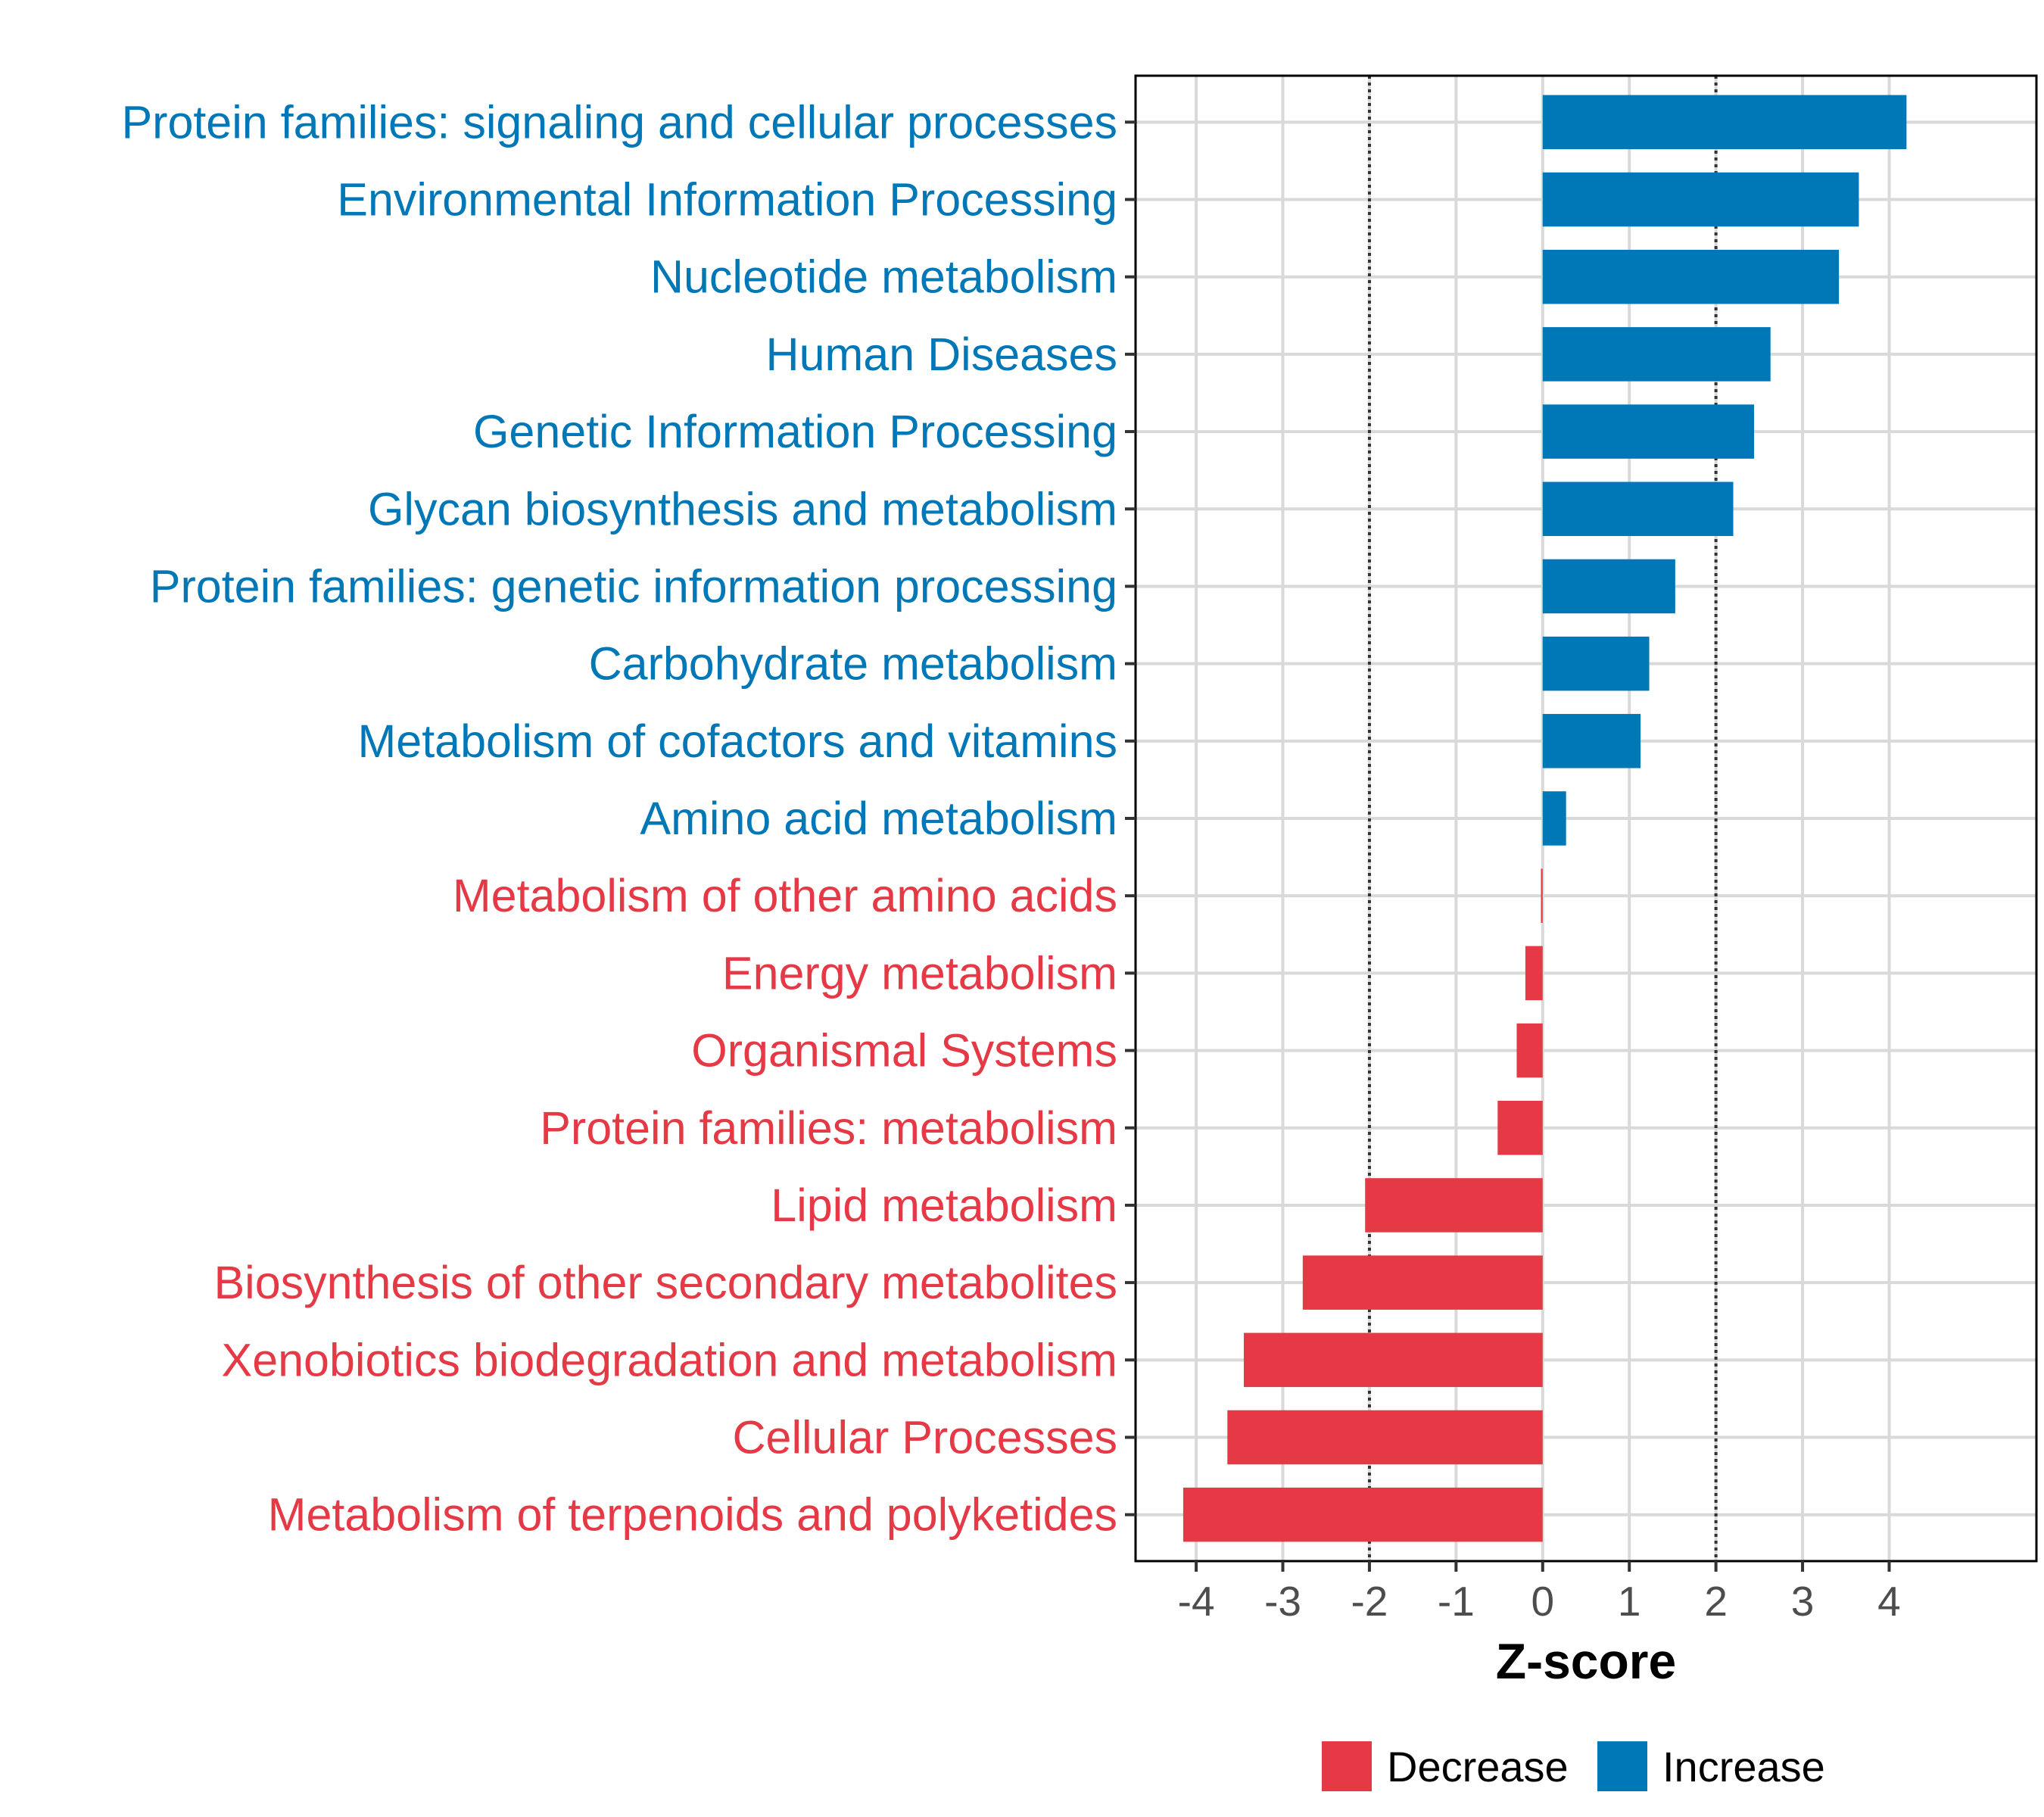 Image resolution: width=2044 pixels, height=1817 pixels. I want to click on bar-amino-acid-metabolism, so click(1554, 818).